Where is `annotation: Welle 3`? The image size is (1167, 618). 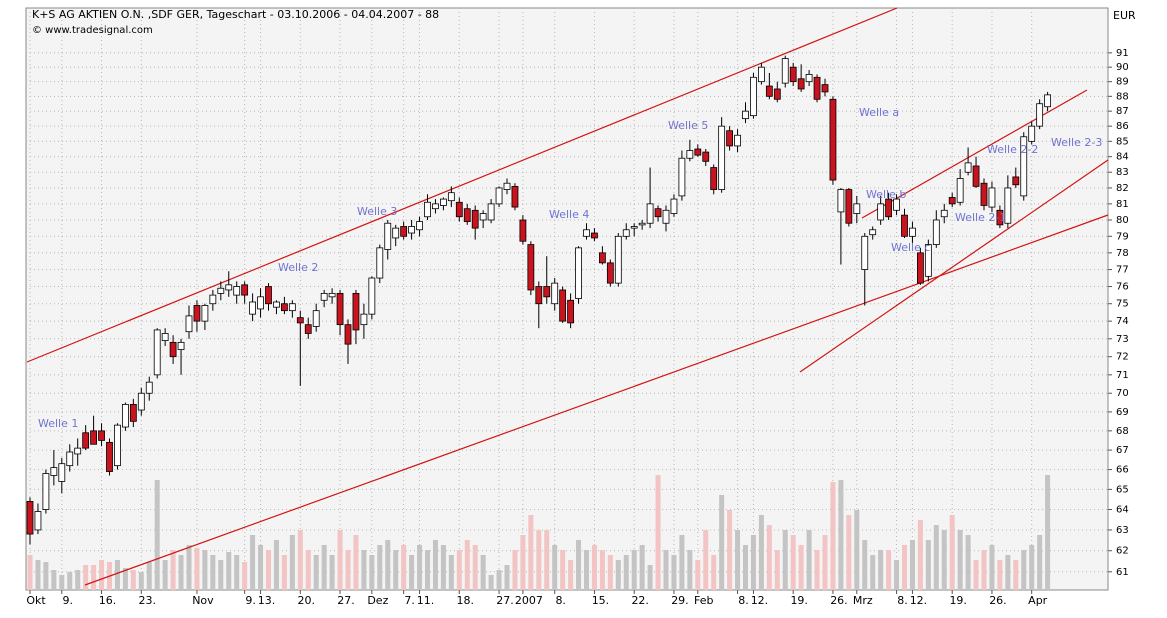
annotation: Welle 3 is located at coordinates (377, 211).